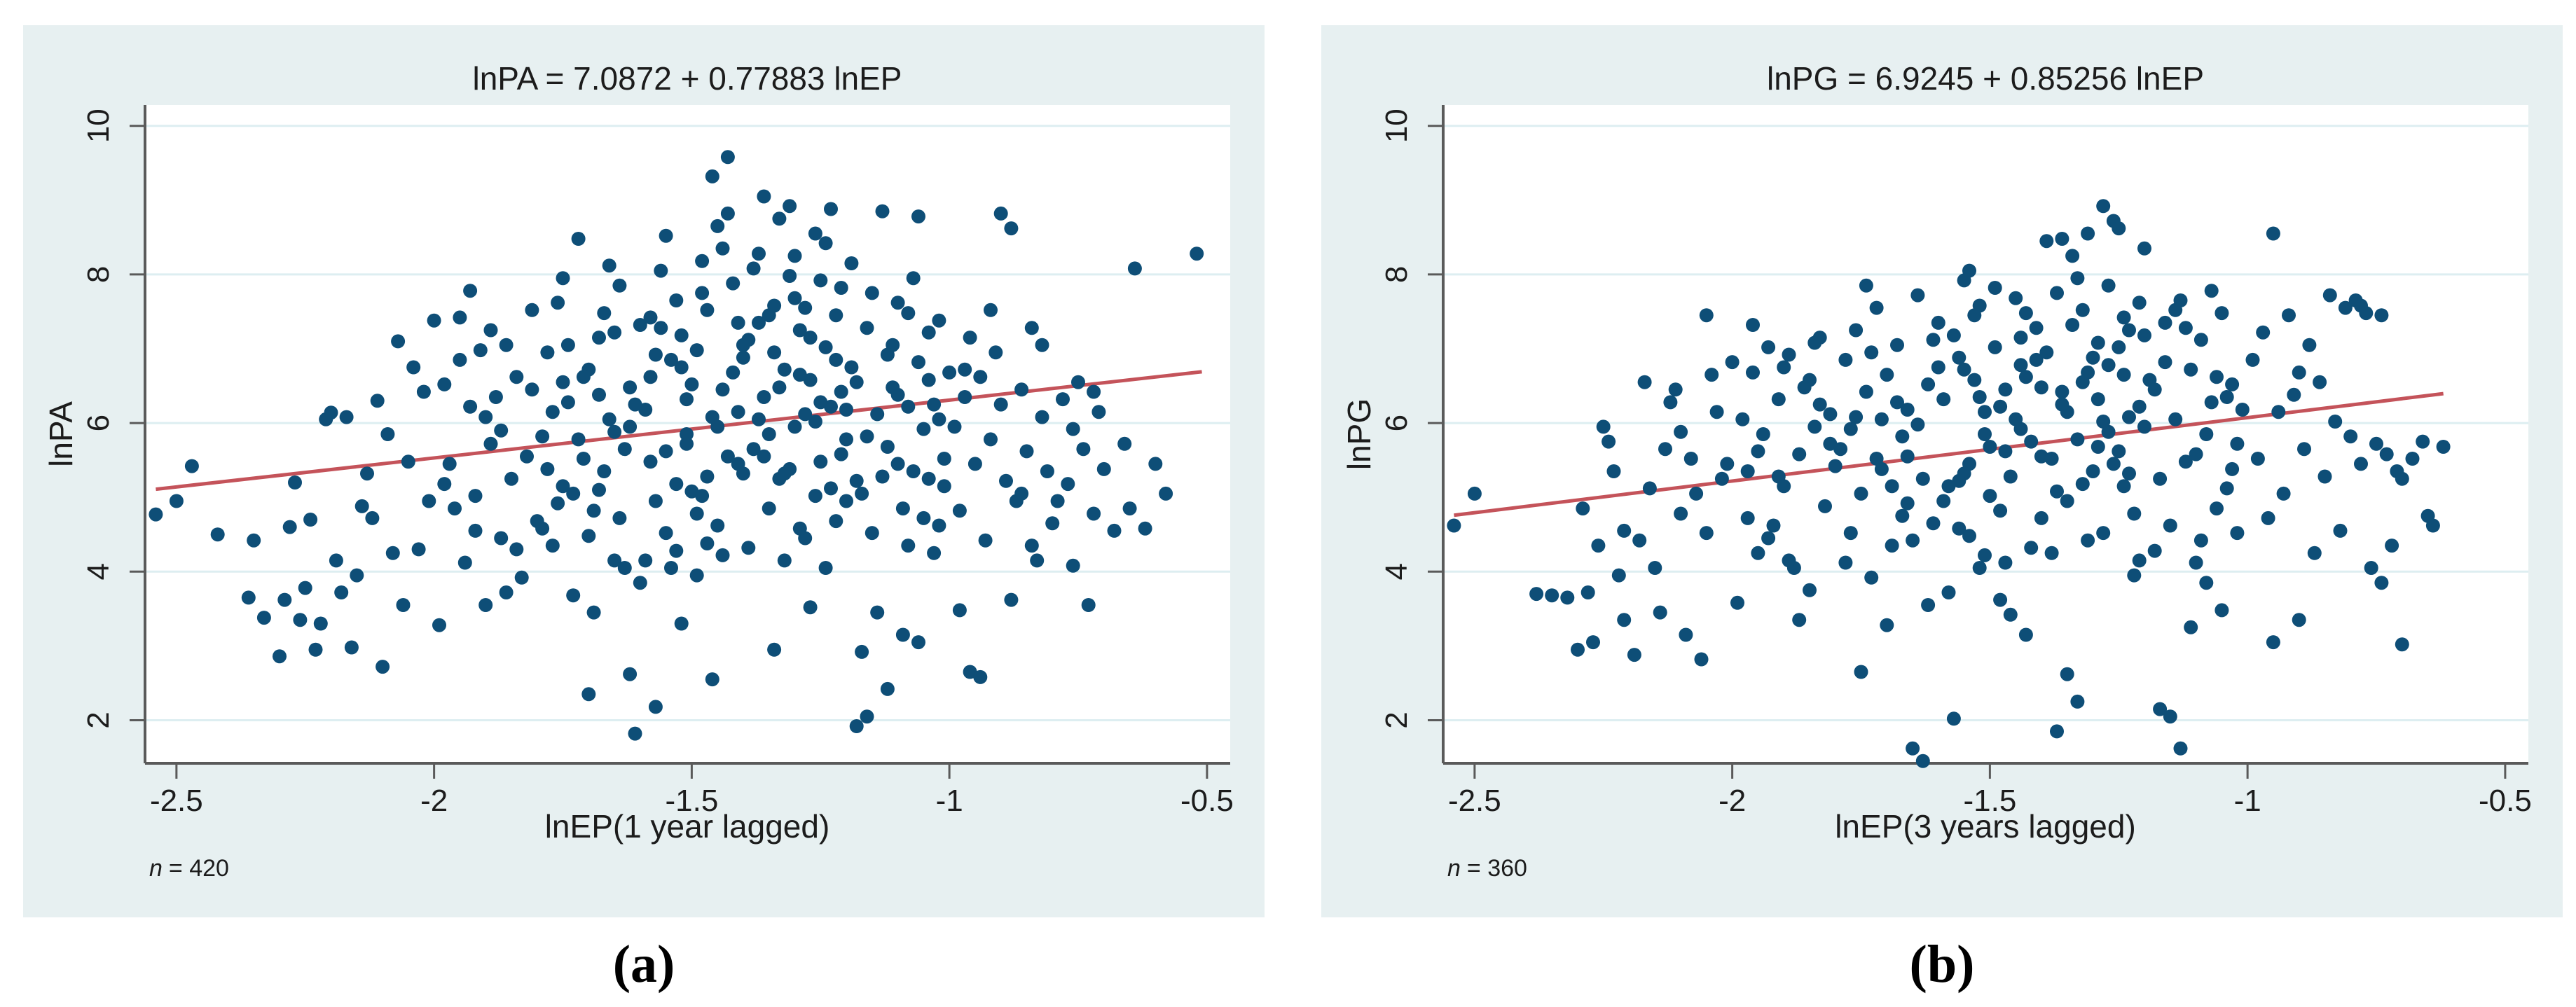 The image size is (2576, 1007). Describe the element at coordinates (1396, 719) in the screenshot. I see `y-tick-label: 2` at that location.